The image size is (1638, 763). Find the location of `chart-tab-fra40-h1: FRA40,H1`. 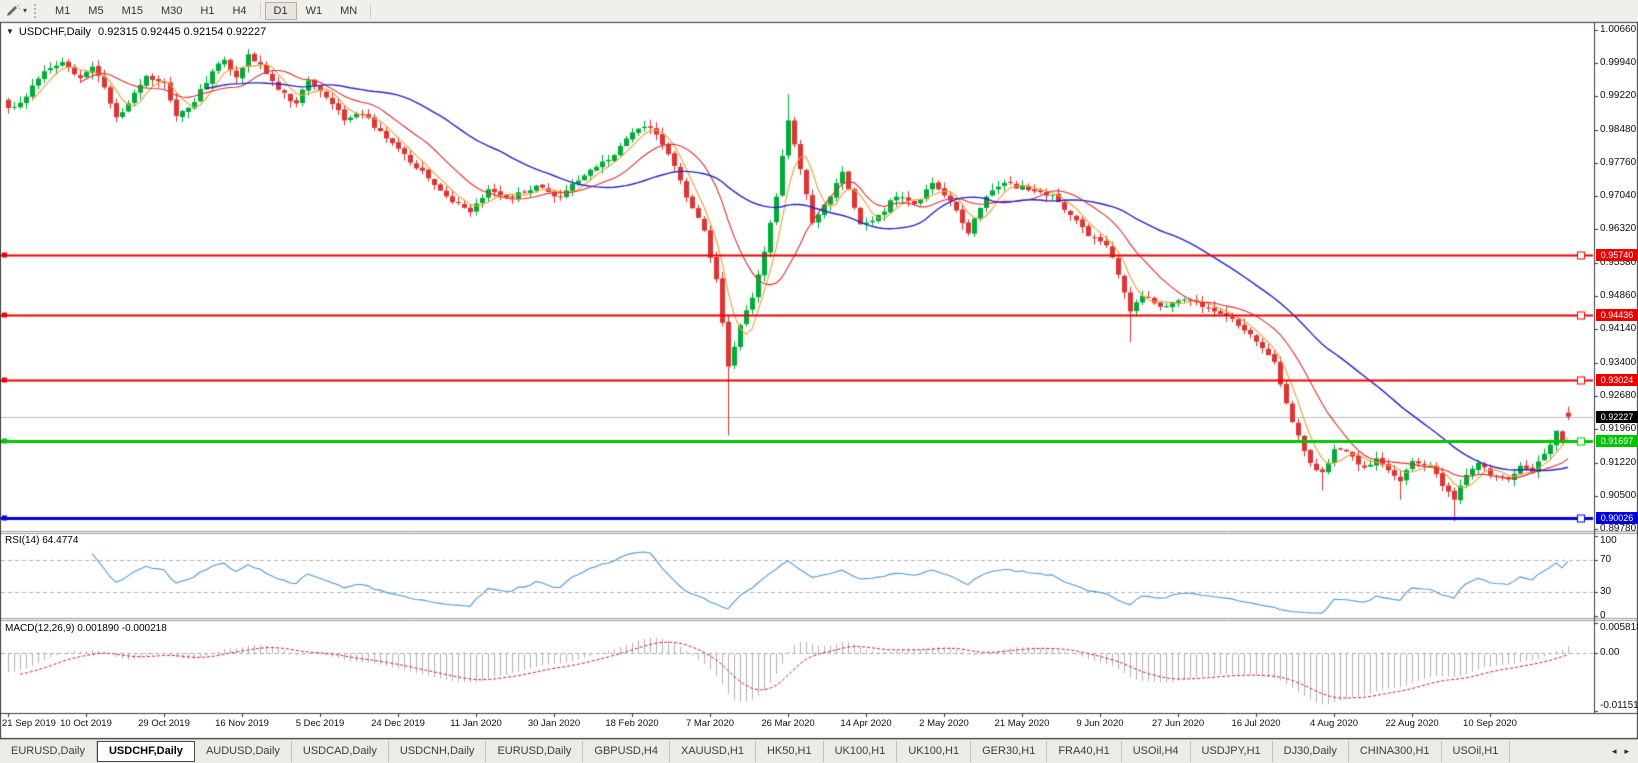

chart-tab-fra40-h1: FRA40,H1 is located at coordinates (1084, 751).